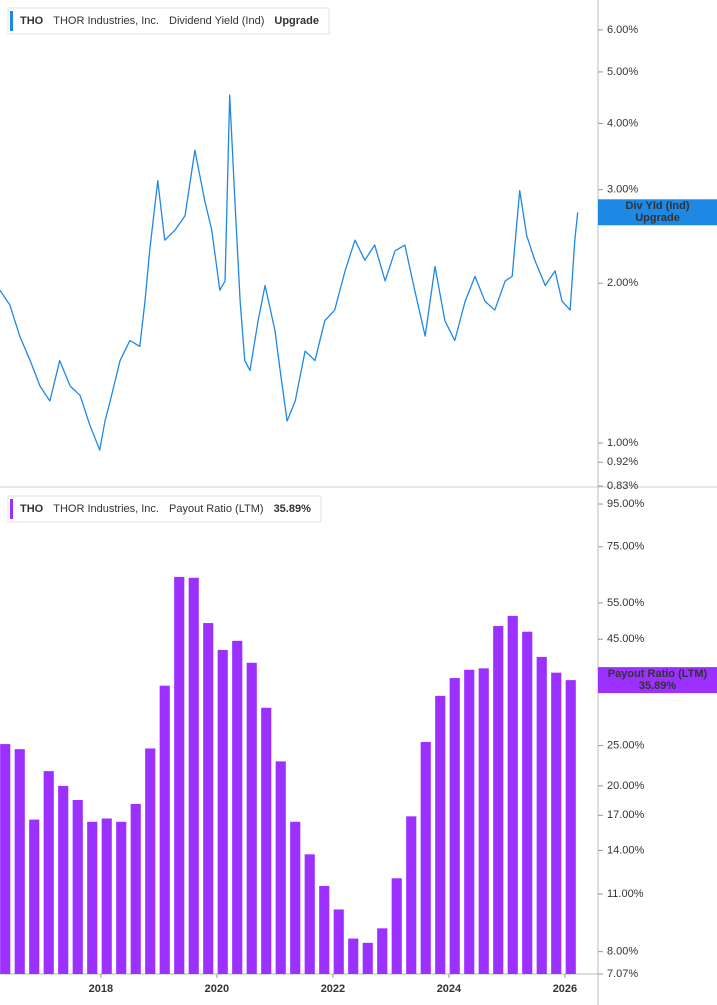  I want to click on y-tick-label: 5.00%, so click(622, 72).